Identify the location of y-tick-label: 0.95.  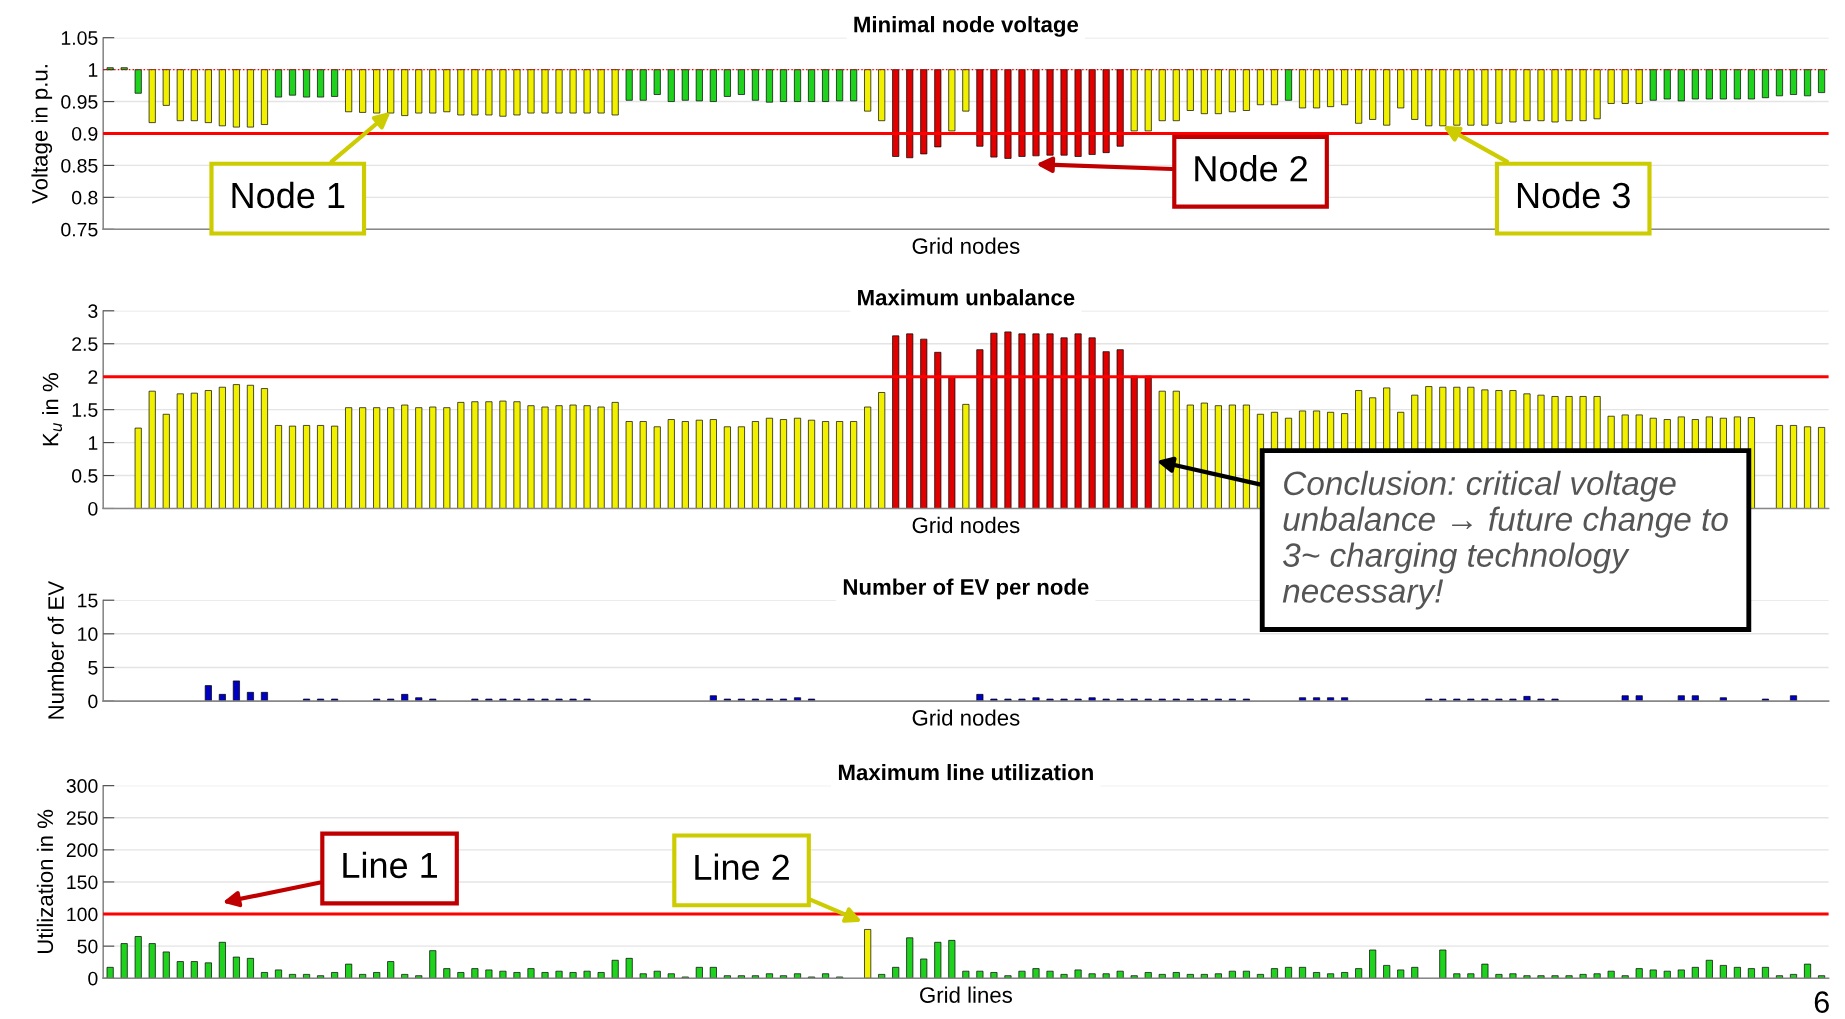
(79, 102).